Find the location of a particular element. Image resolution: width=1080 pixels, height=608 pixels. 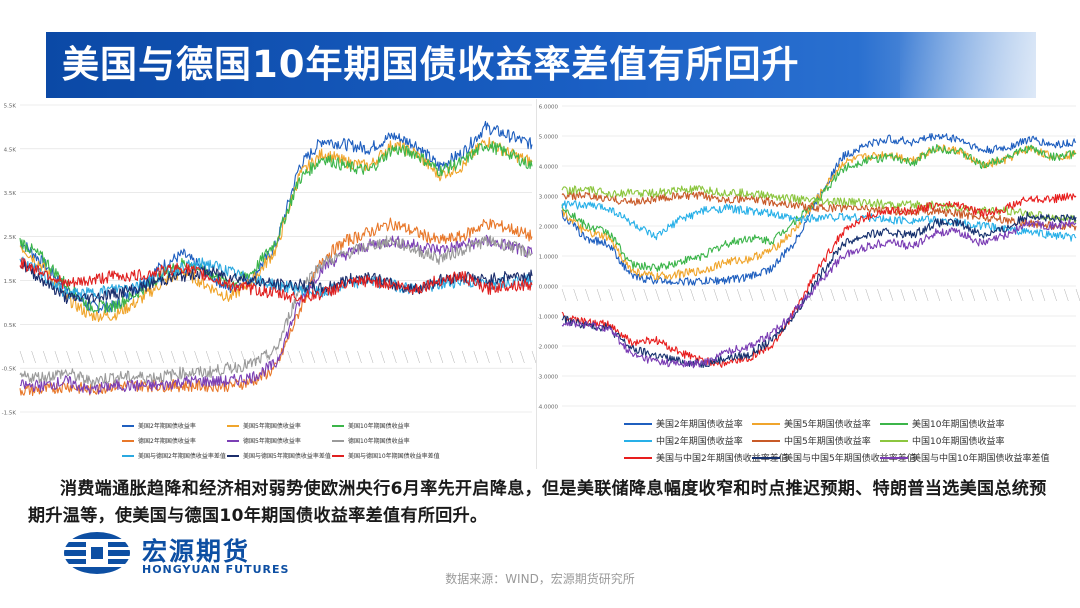

hongyuan-logo-icon is located at coordinates (97, 553).